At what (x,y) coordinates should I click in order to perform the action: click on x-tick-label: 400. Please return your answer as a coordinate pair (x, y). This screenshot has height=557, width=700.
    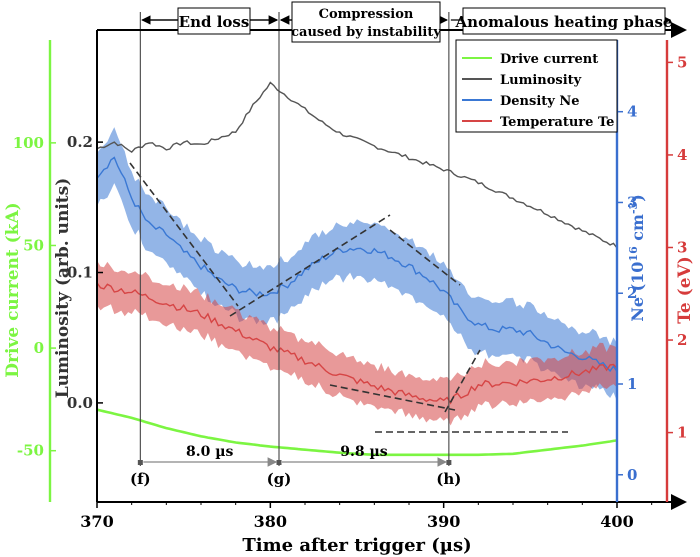
    Looking at the image, I should click on (616, 521).